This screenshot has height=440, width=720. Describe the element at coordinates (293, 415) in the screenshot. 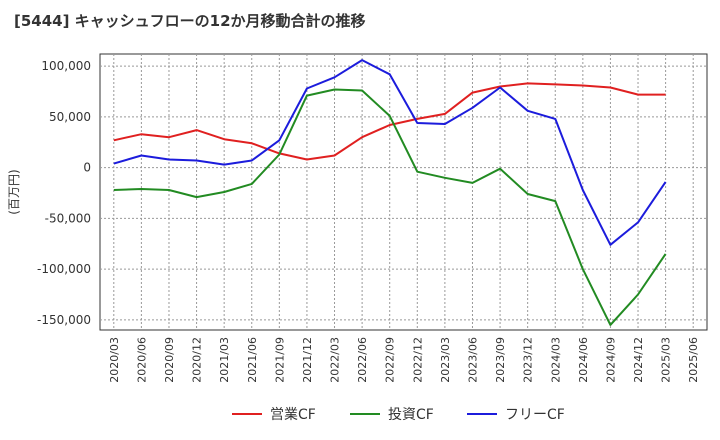

I see `legend-label: 営業CF` at that location.